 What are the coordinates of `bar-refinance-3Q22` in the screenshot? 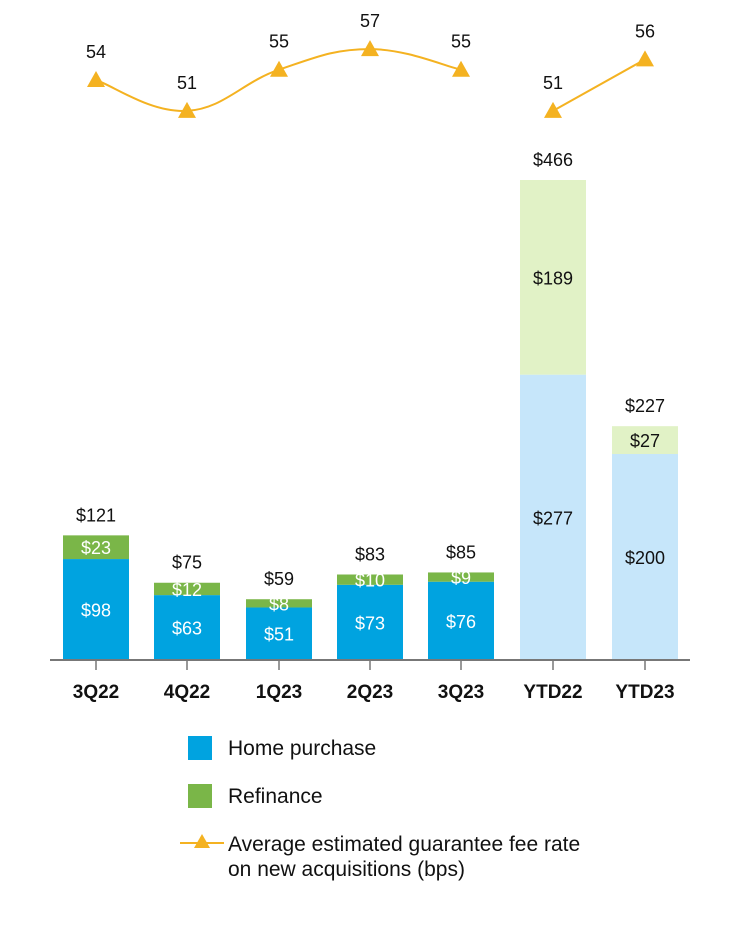 It's located at (96, 547).